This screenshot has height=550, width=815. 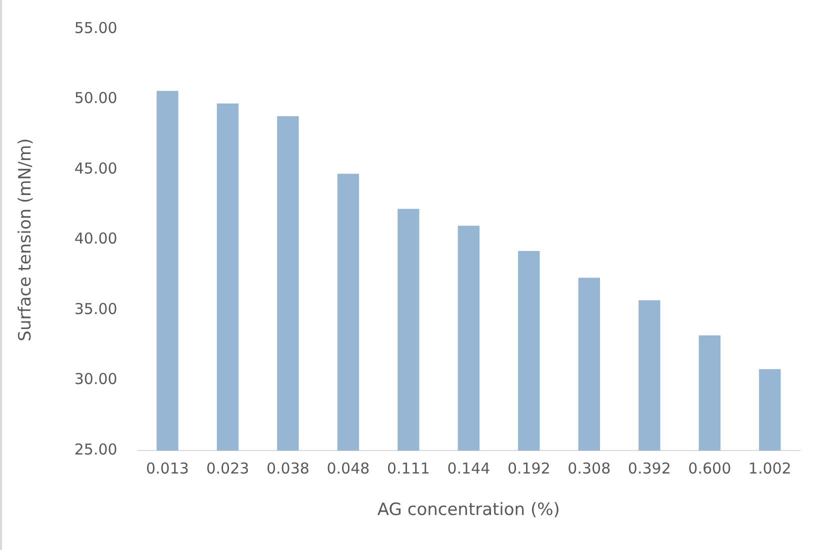 What do you see at coordinates (288, 468) in the screenshot?
I see `x-tick-label: 0.038` at bounding box center [288, 468].